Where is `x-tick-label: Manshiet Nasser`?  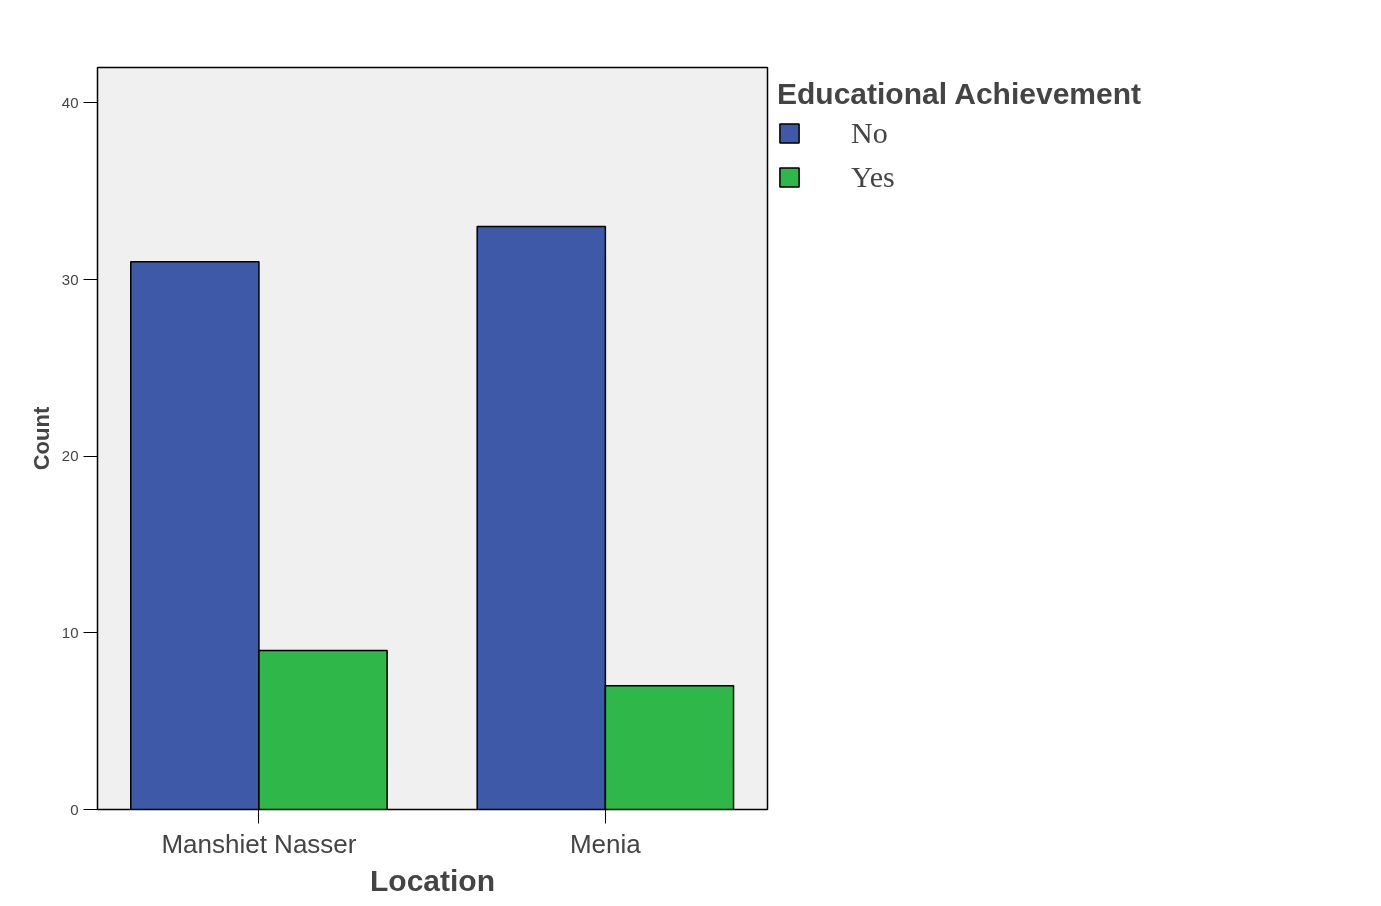 x-tick-label: Manshiet Nasser is located at coordinates (259, 843).